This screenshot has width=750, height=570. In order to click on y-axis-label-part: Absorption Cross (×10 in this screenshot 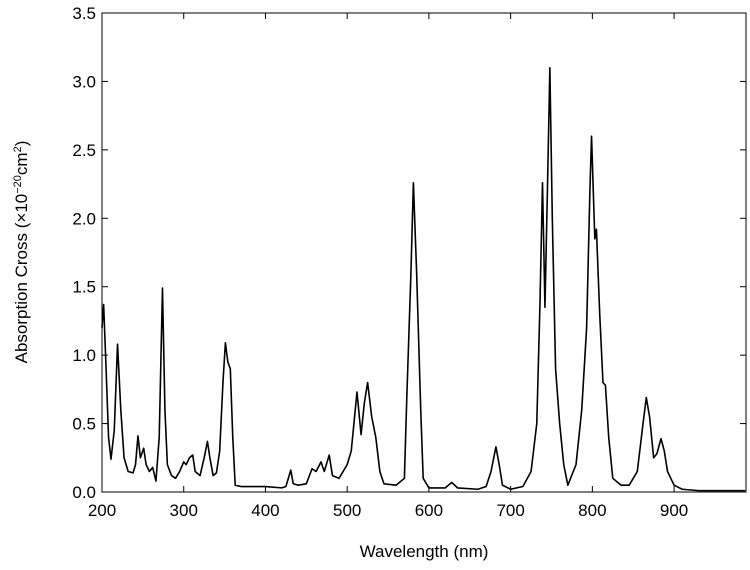, I will do `click(21, 279)`.